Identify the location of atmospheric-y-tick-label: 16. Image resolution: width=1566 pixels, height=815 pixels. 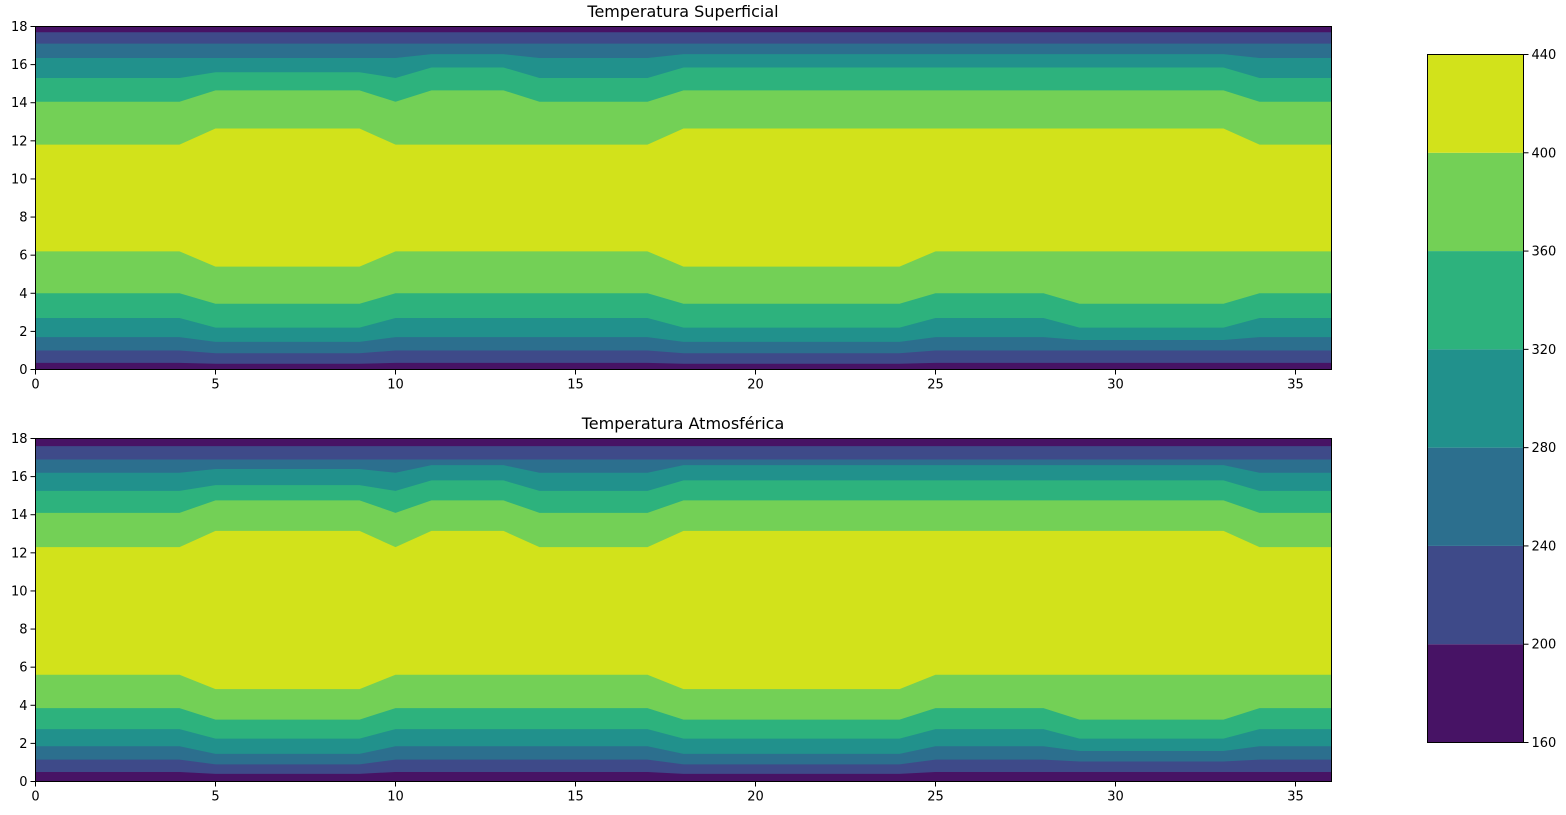
(19, 477).